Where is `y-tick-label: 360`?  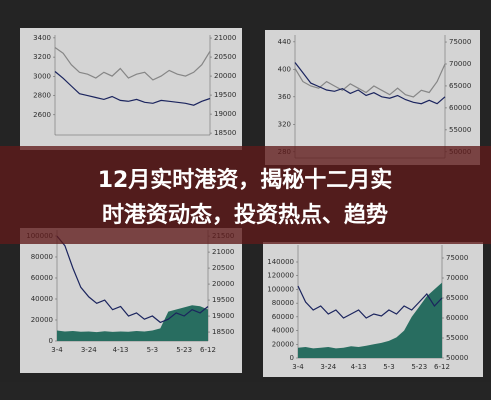
y-tick-label: 360 is located at coordinates (284, 97).